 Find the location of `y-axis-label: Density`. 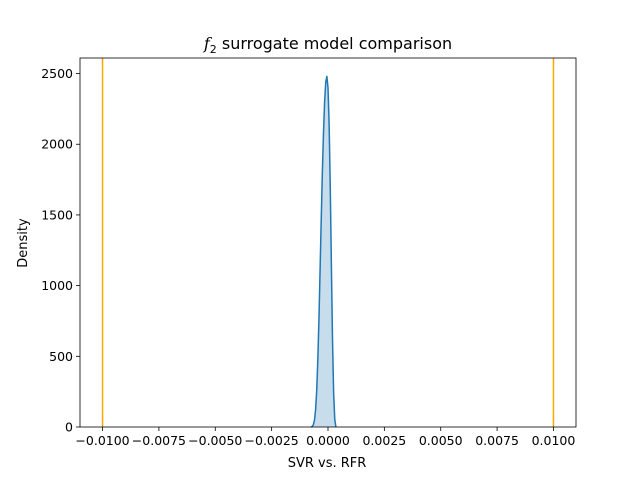

y-axis-label: Density is located at coordinates (23, 243).